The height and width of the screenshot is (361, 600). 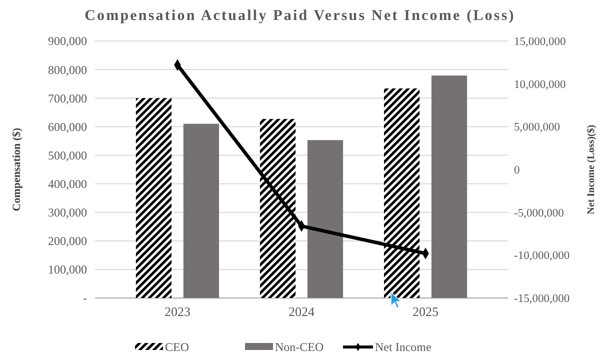 What do you see at coordinates (301, 311) in the screenshot?
I see `x-tick-label: 2024` at bounding box center [301, 311].